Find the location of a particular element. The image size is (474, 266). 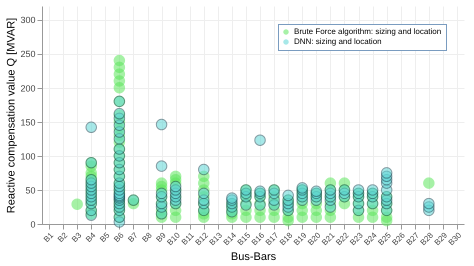

x-tick-label: B4 is located at coordinates (91, 237).